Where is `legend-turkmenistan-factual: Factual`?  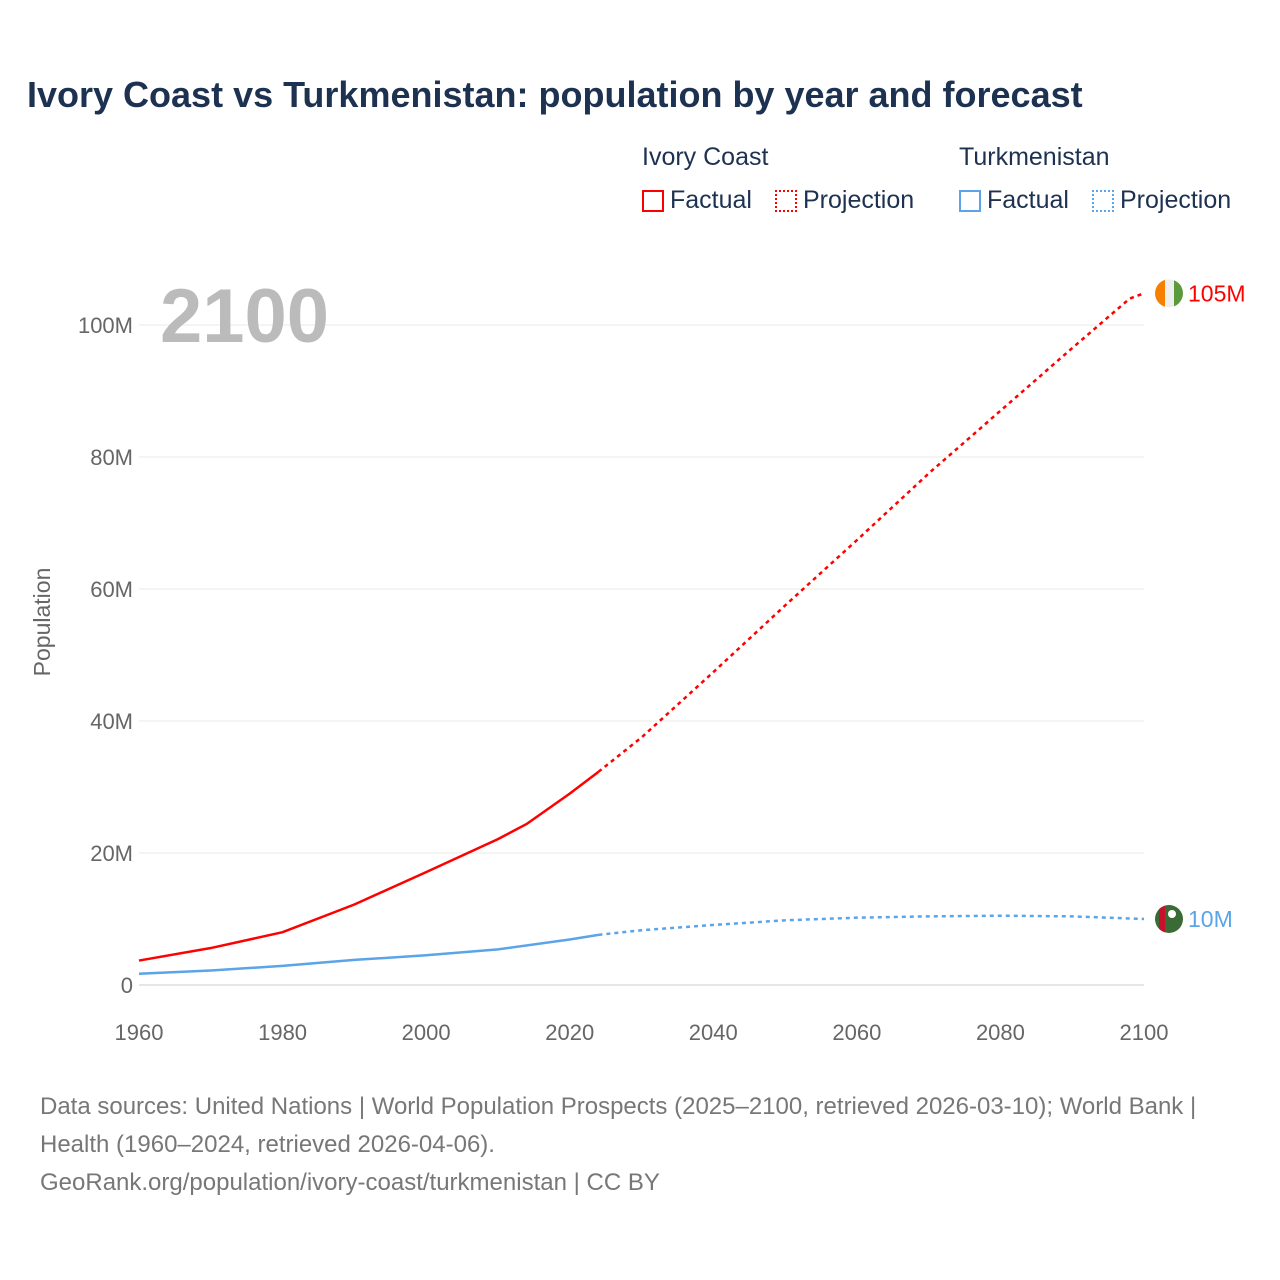
legend-turkmenistan-factual: Factual is located at coordinates (1014, 200).